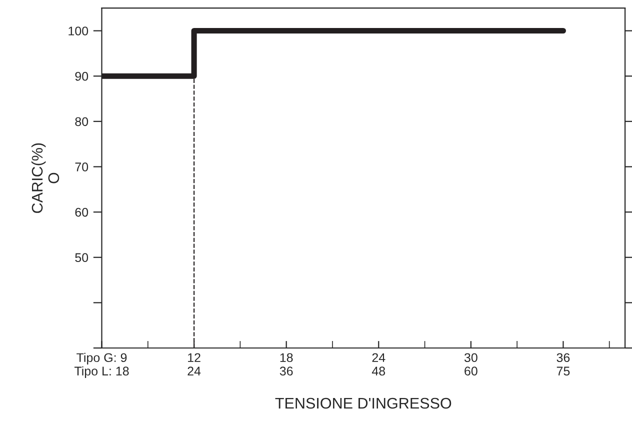 This screenshot has height=427, width=632. Describe the element at coordinates (81, 121) in the screenshot. I see `y-tick-label: 80` at that location.